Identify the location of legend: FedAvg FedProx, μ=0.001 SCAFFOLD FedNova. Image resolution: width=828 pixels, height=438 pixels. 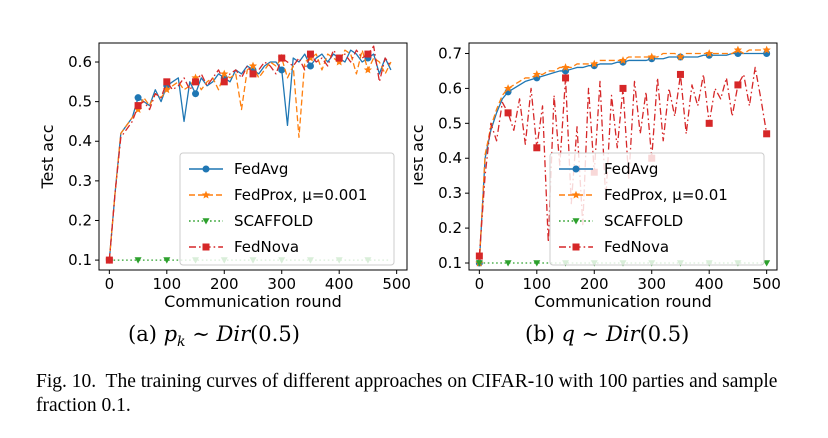
(287, 209).